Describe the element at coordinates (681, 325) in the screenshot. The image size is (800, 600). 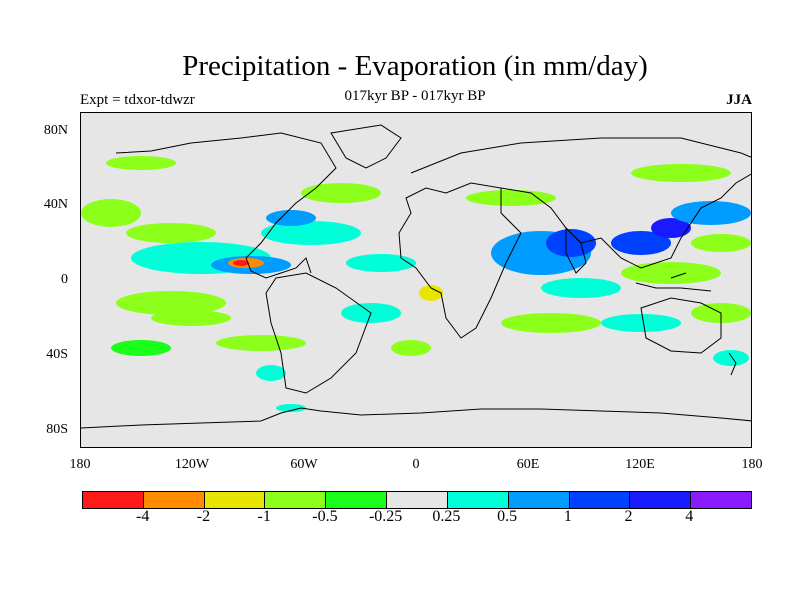
I see `coast-australia` at that location.